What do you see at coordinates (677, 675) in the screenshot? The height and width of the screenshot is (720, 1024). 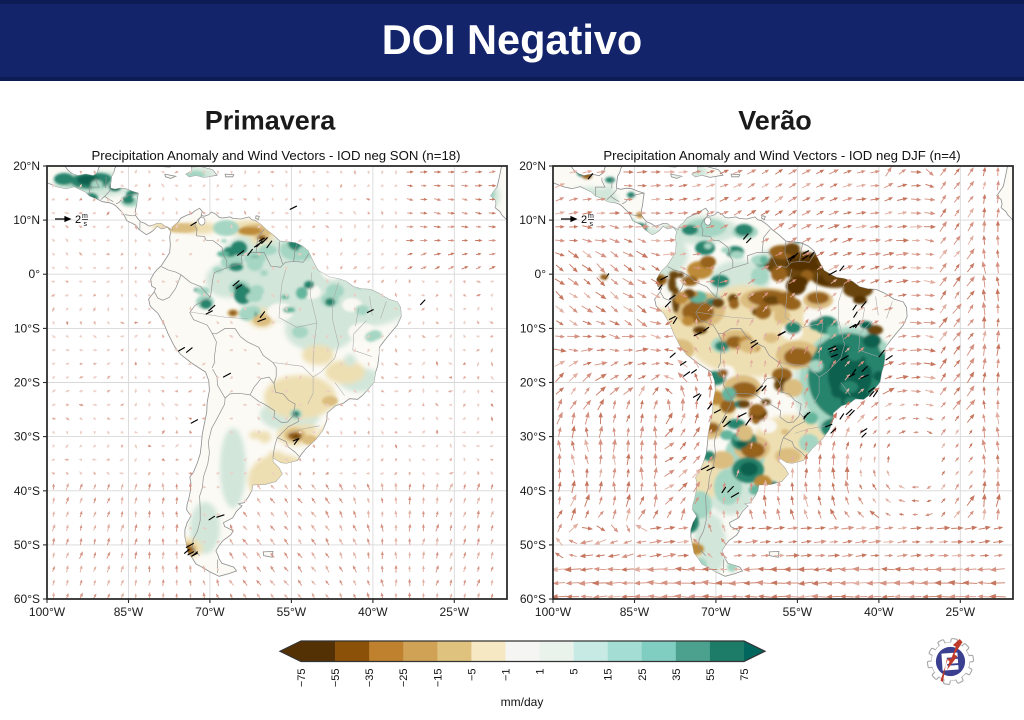 I see `svg-text: 35` at bounding box center [677, 675].